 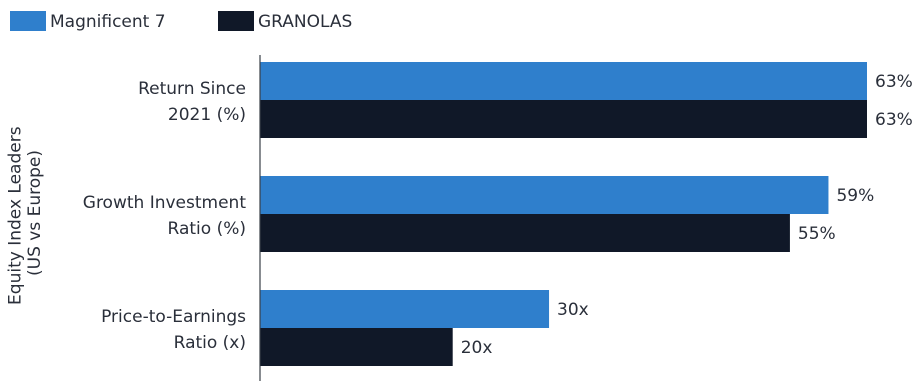 I want to click on value-label-granolas-1: 55%, so click(x=817, y=234).